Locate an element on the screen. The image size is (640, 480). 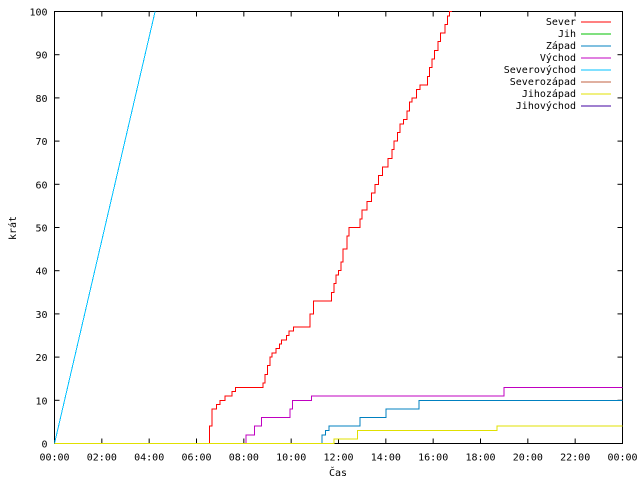
series-line-severovychod is located at coordinates (105, 227).